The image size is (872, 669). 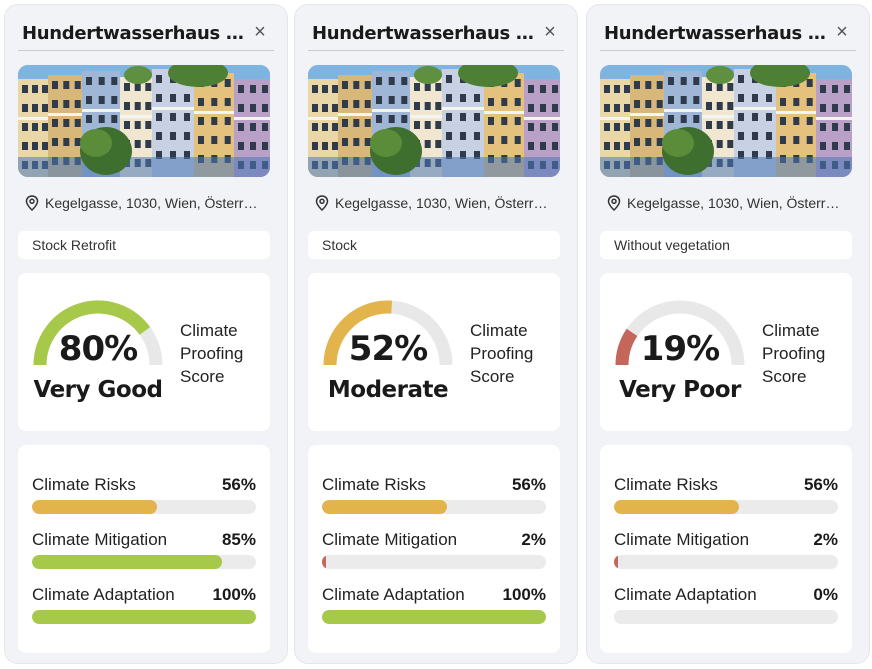 What do you see at coordinates (388, 349) in the screenshot?
I see `score-value: 52%` at bounding box center [388, 349].